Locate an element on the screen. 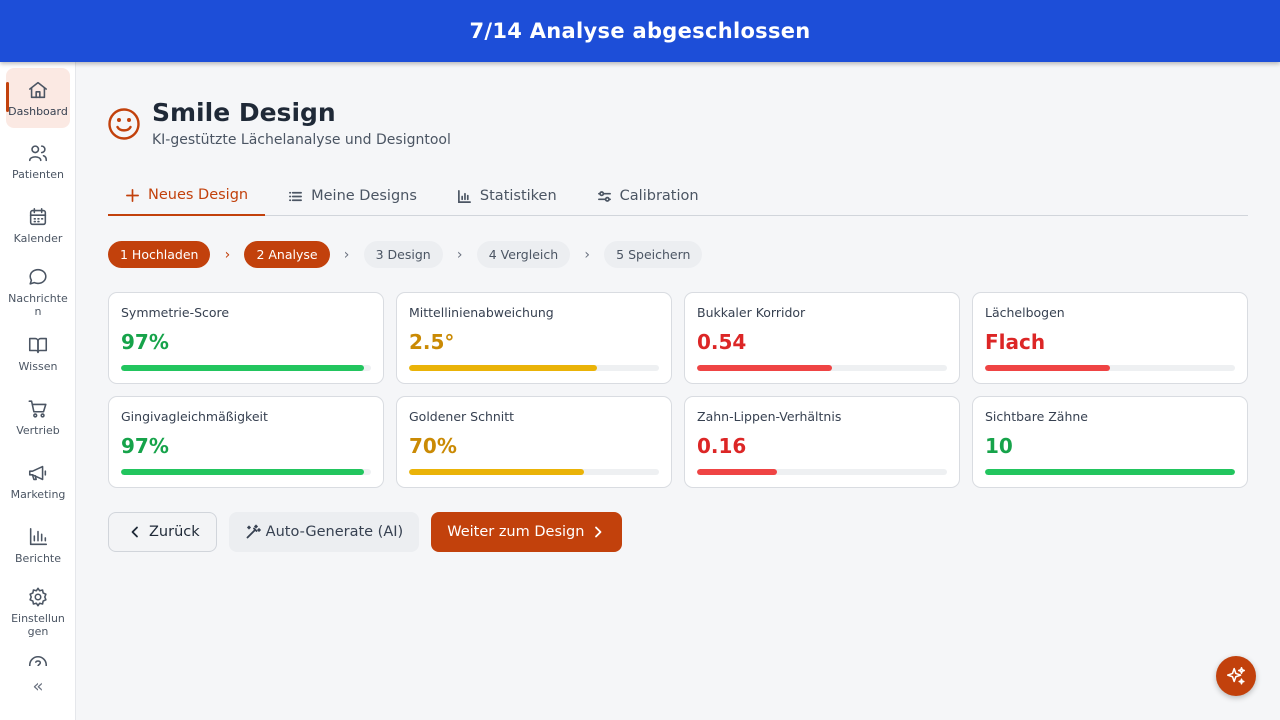 This screenshot has width=1280, height=720. sidebar-item-label: Berichte is located at coordinates (38, 558).